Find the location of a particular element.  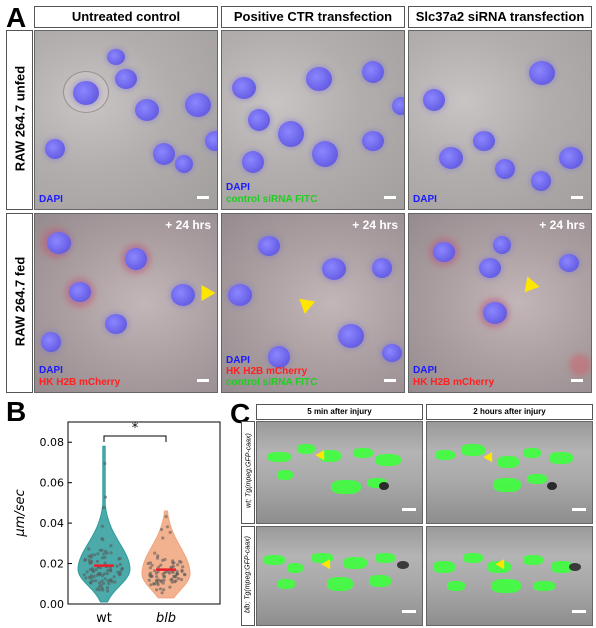

micrograph-unfed-positive-ctr: DAPI control siRNA FITC is located at coordinates (313, 120).